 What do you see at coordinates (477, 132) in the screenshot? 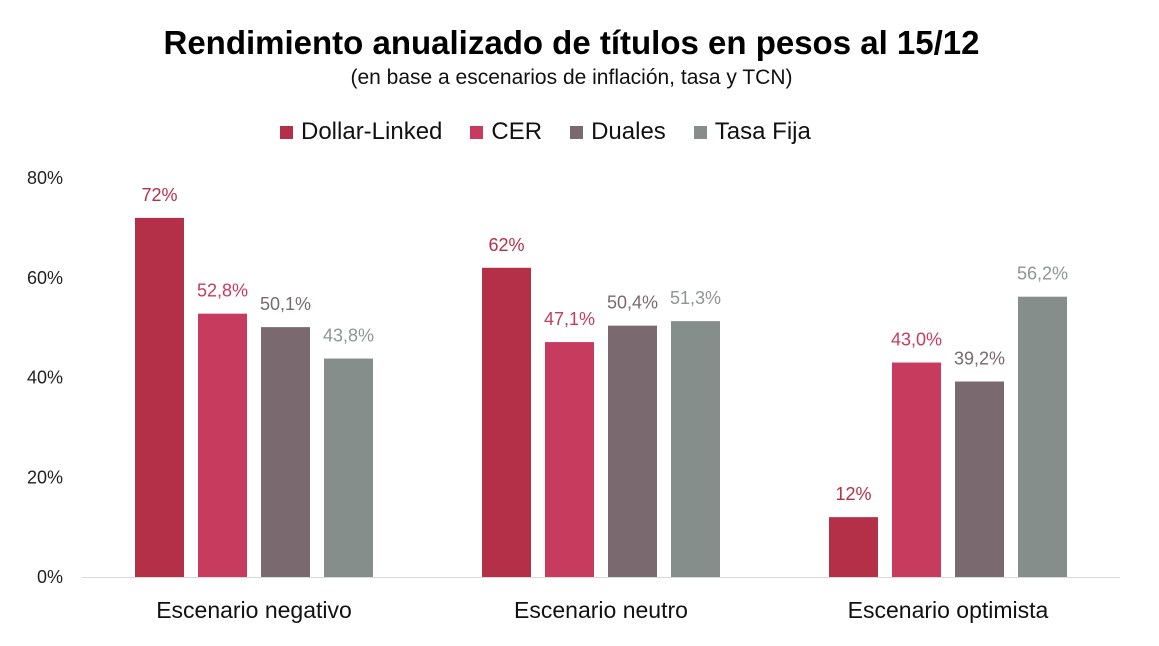
I see `legend-swatch-cer` at bounding box center [477, 132].